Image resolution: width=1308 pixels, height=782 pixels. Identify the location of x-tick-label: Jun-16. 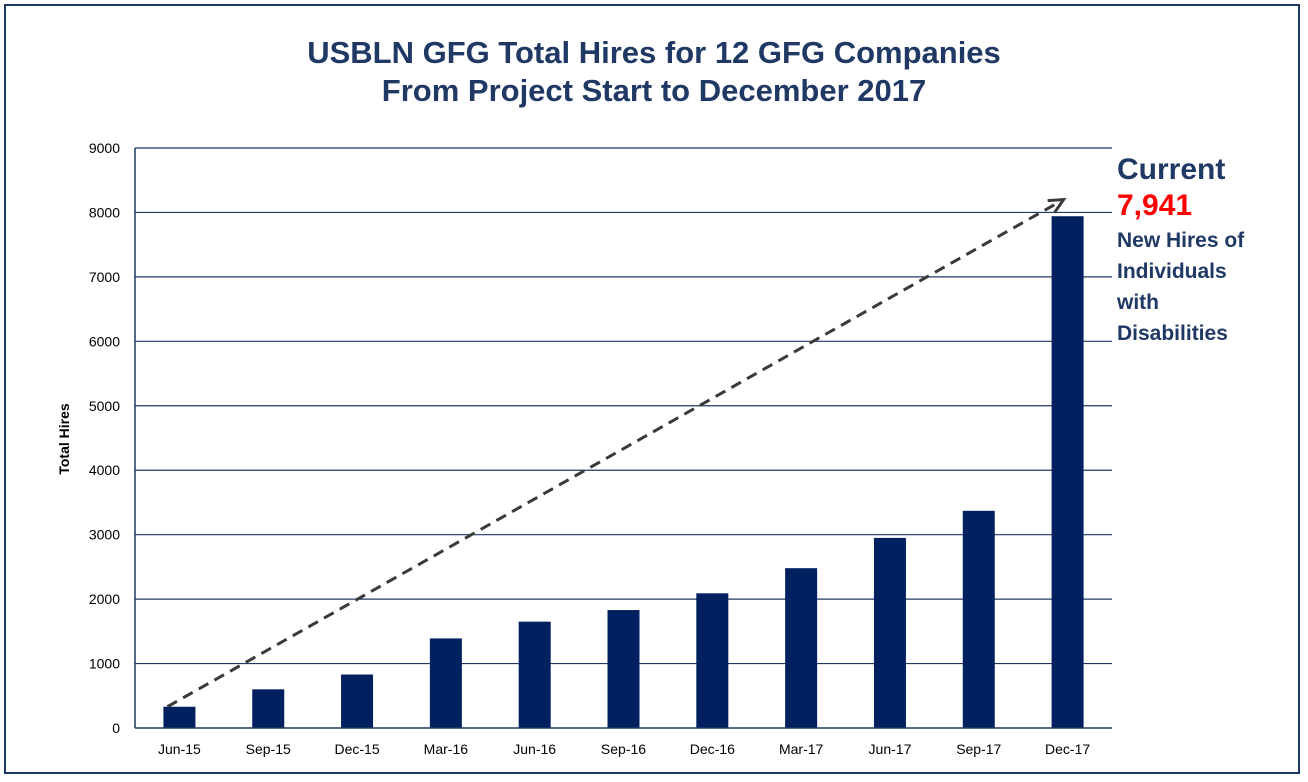
(534, 749).